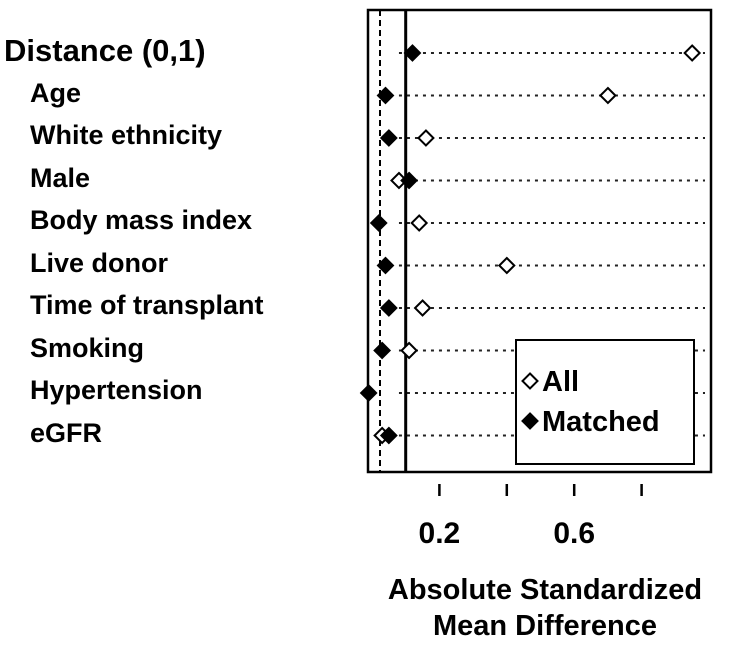 This screenshot has width=752, height=649. I want to click on point-all-live-donor, so click(506, 265).